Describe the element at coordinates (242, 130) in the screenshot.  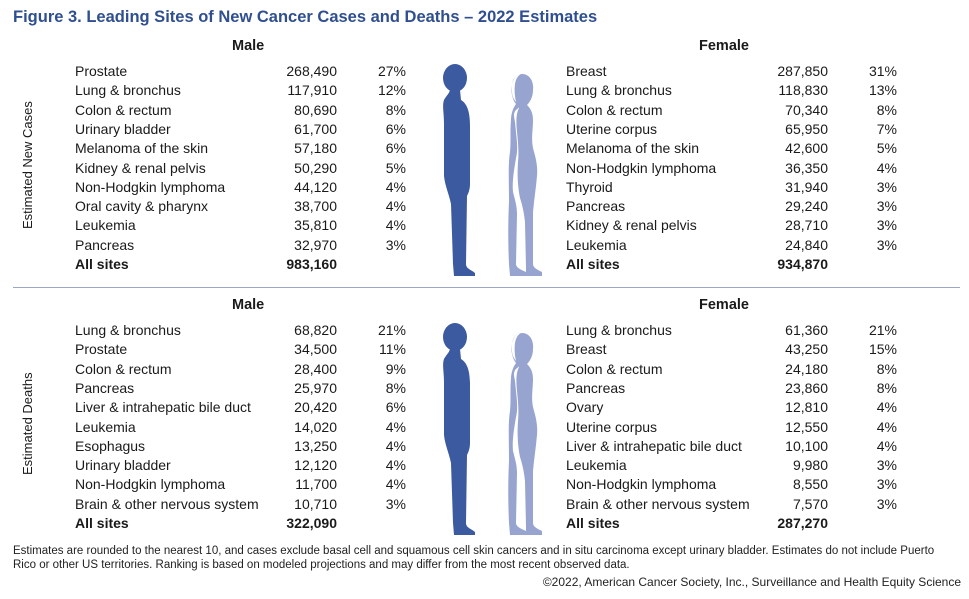
I see `table-row: Urinary bladder 61,700 6%` at that location.